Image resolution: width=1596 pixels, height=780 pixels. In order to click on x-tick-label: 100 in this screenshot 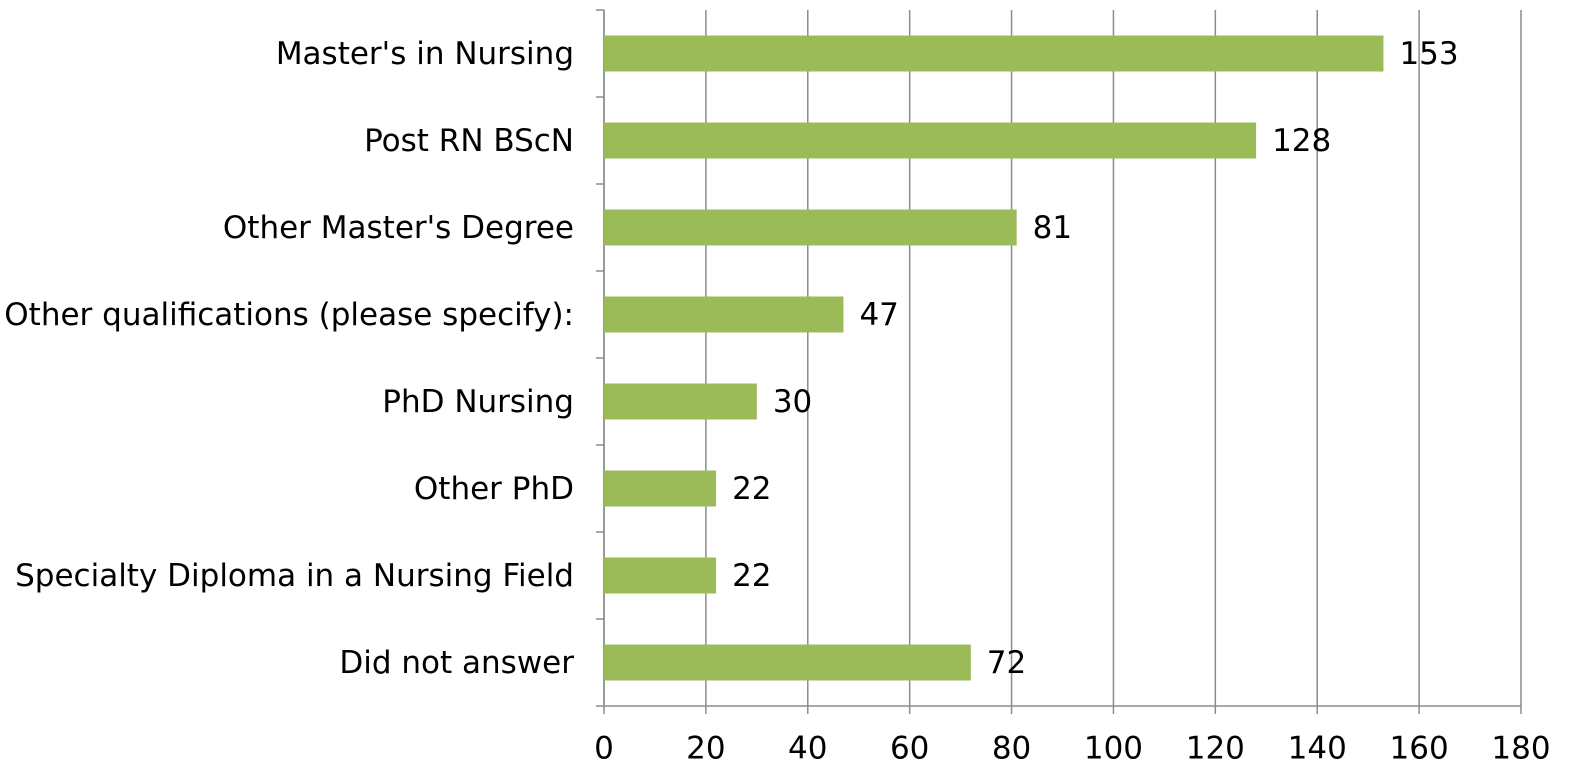, I will do `click(1113, 749)`.